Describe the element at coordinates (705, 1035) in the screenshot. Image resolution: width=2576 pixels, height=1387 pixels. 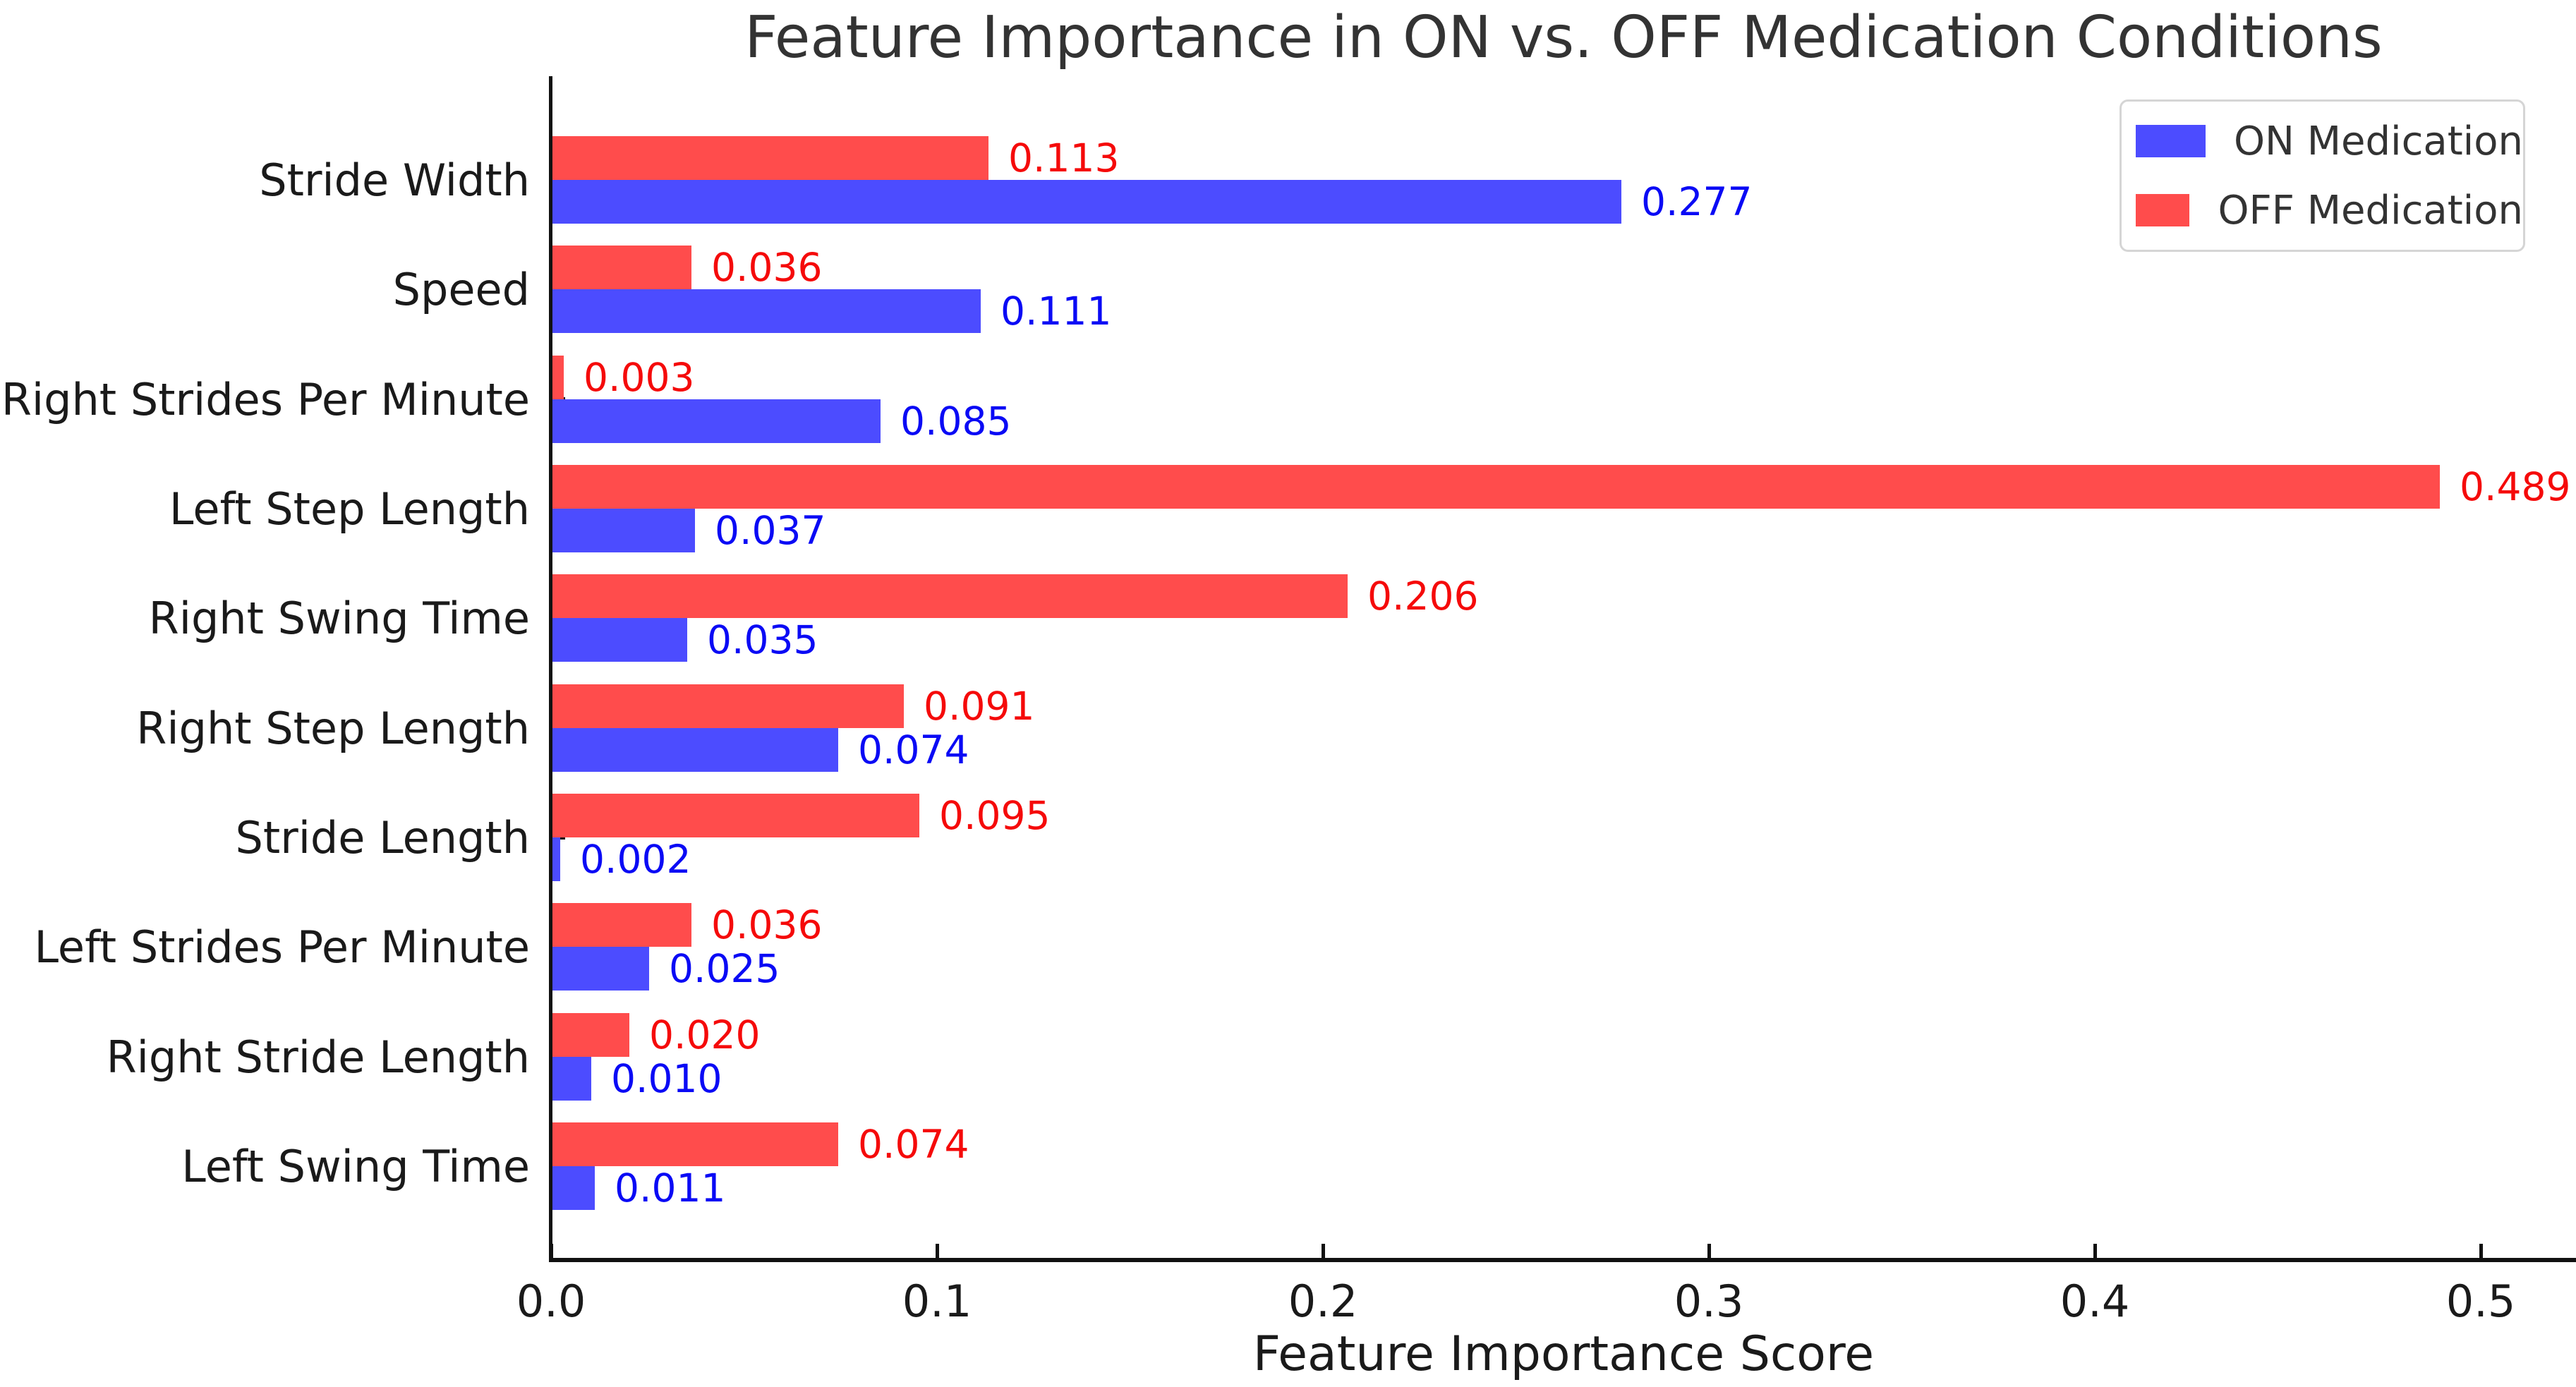
I see `bar-value-label-off: 0.020` at that location.